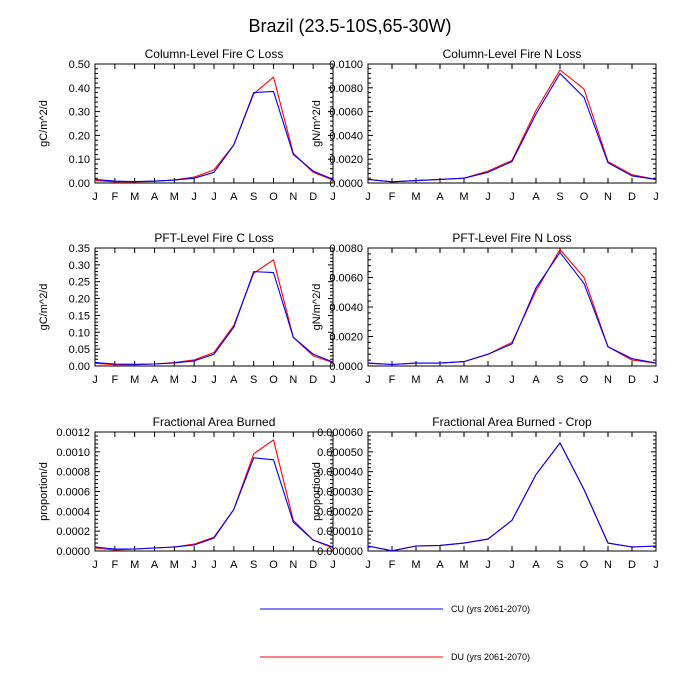 This screenshot has width=700, height=700. I want to click on y-tick-label: 0.0000, so click(346, 184).